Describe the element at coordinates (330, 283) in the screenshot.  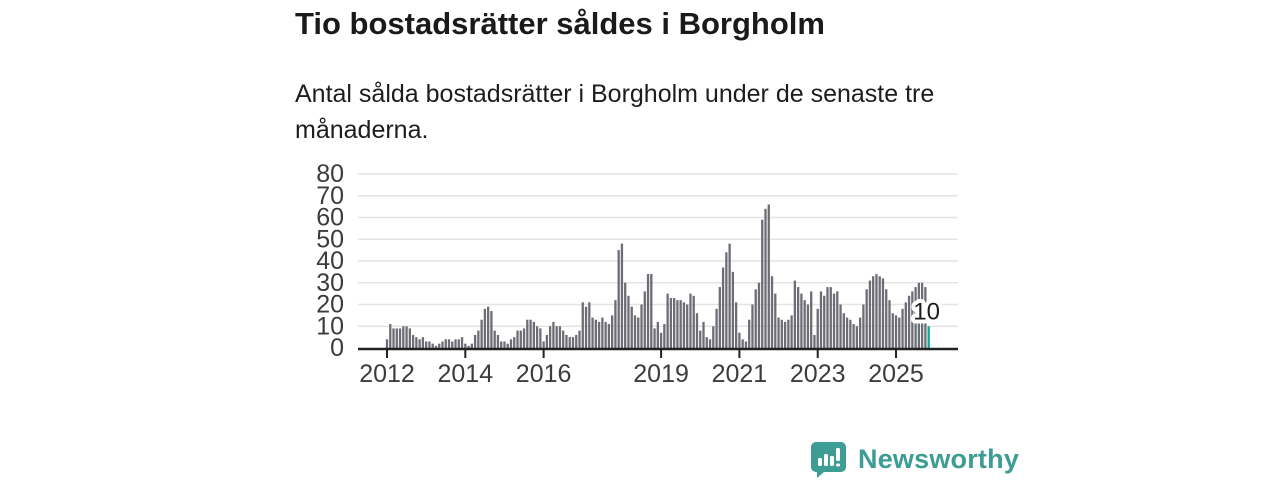
I see `y-tick-label: 30` at that location.